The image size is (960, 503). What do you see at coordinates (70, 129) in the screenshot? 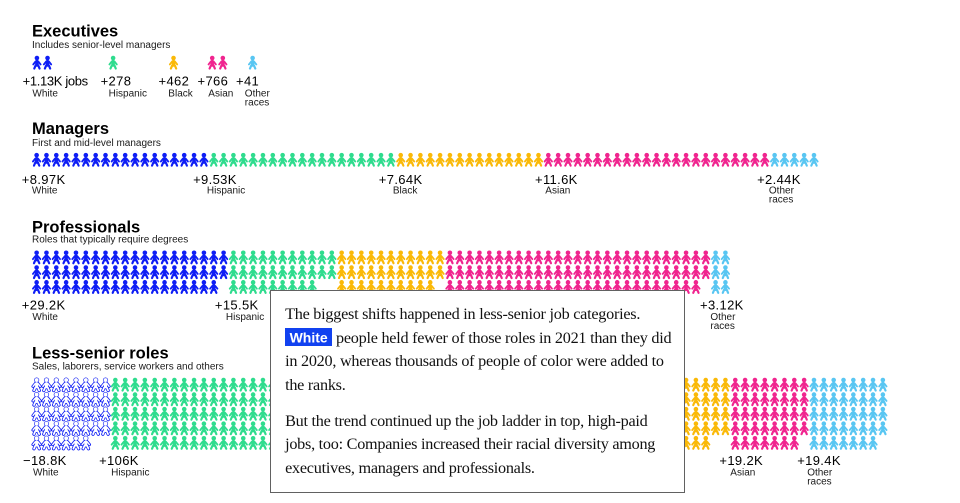
I see `svg-text: Managers` at bounding box center [70, 129].